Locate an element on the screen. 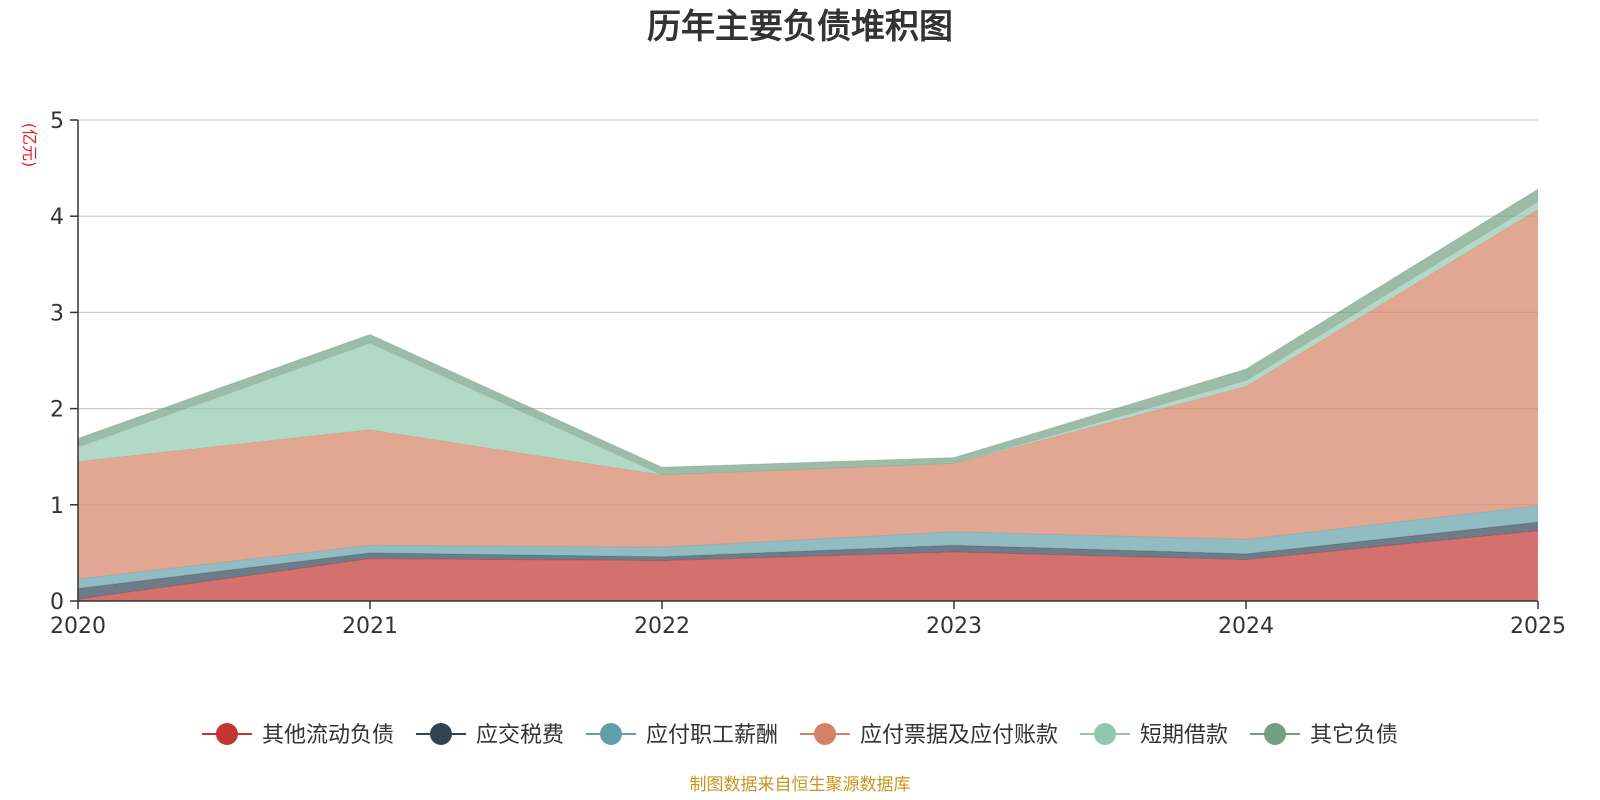 The image size is (1600, 800). y-tick-label: 2 is located at coordinates (57, 410).